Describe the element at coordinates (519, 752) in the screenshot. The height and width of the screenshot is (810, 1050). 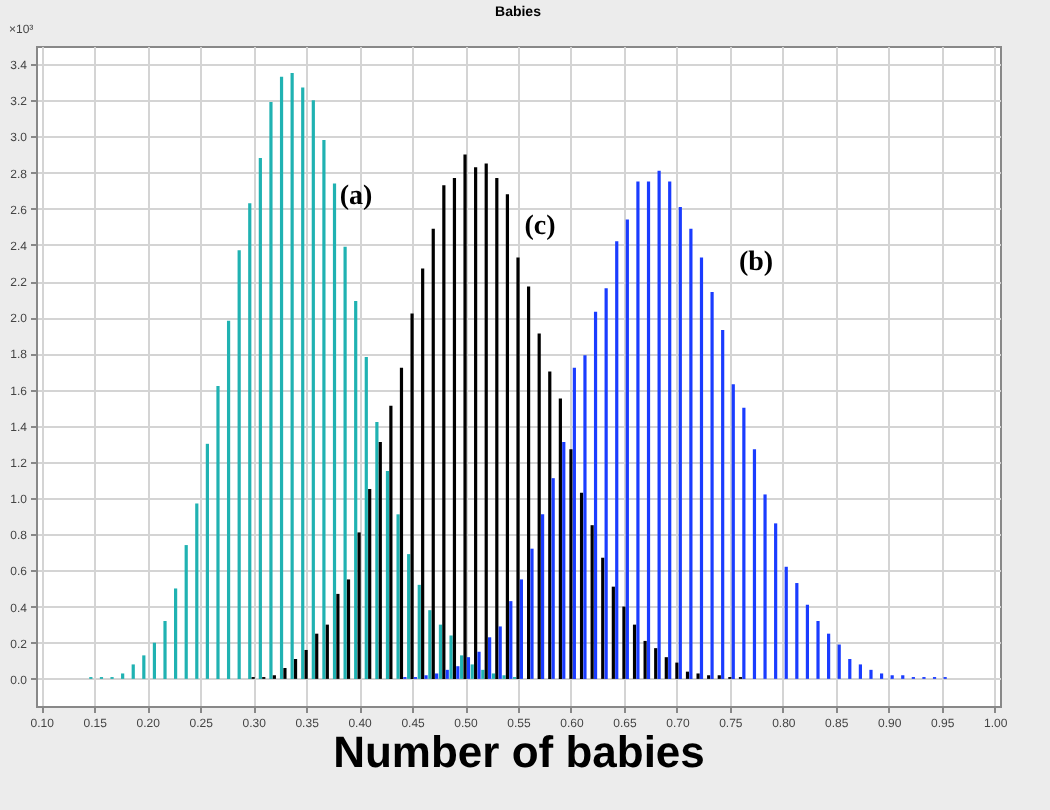
I see `x-axis-title: Number of babies` at that location.